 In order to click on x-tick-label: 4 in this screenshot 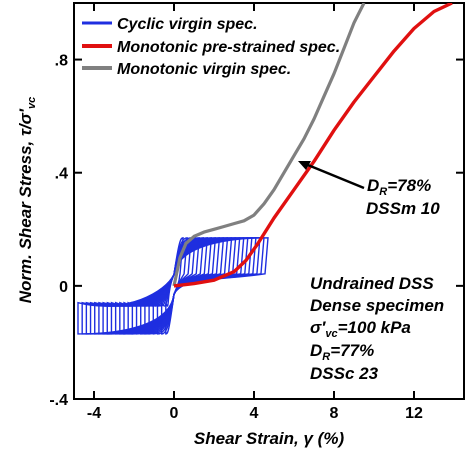, I will do `click(254, 413)`.